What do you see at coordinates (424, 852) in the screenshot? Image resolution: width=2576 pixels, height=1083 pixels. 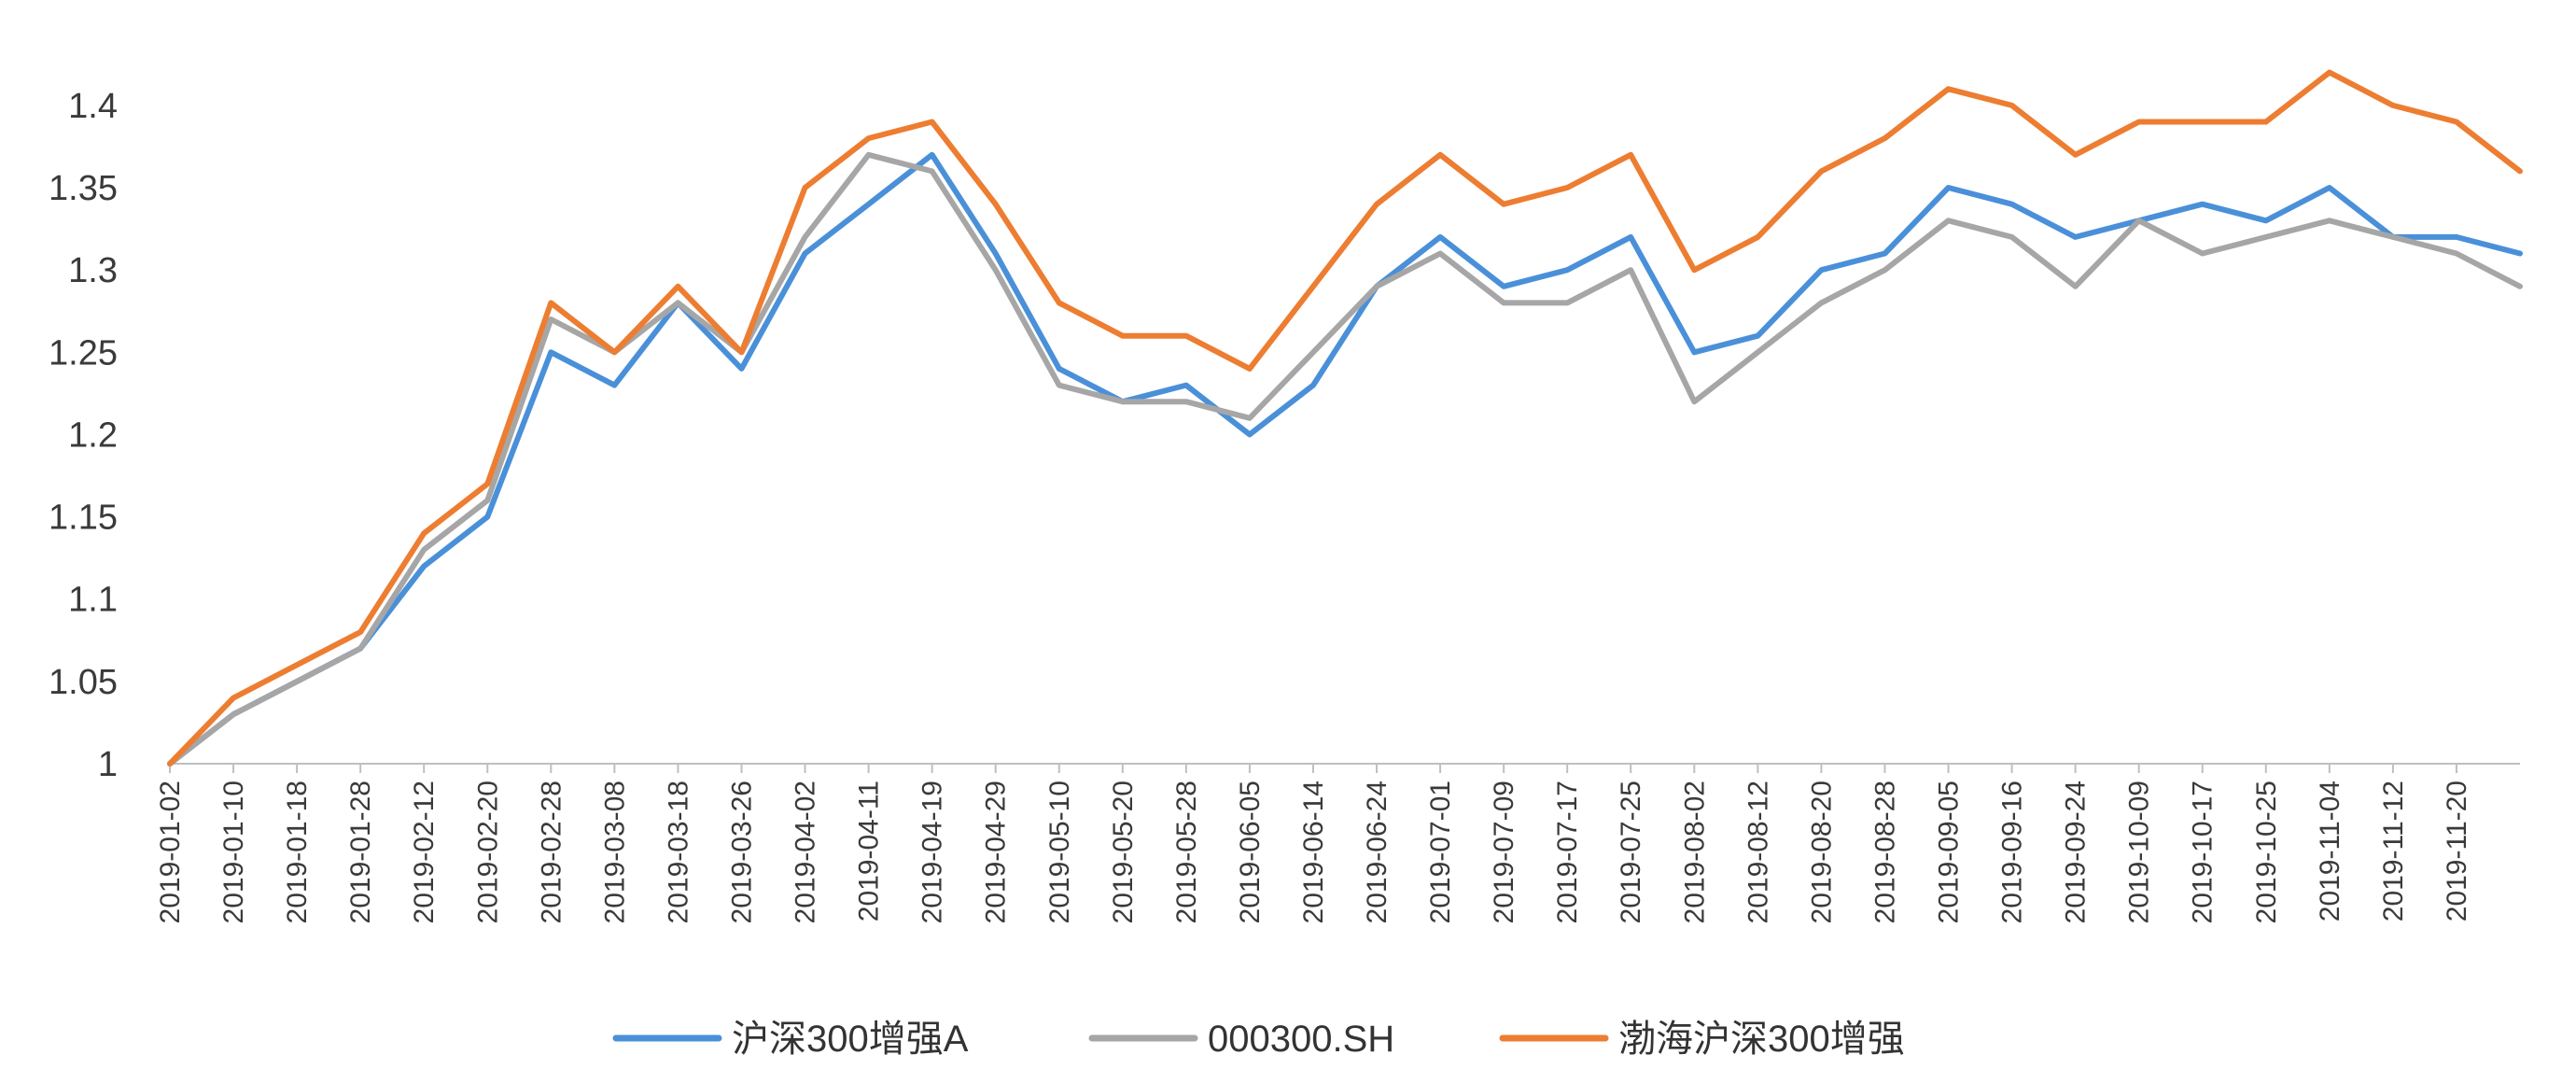 I see `x-tick-label: 2019-02-12` at bounding box center [424, 852].